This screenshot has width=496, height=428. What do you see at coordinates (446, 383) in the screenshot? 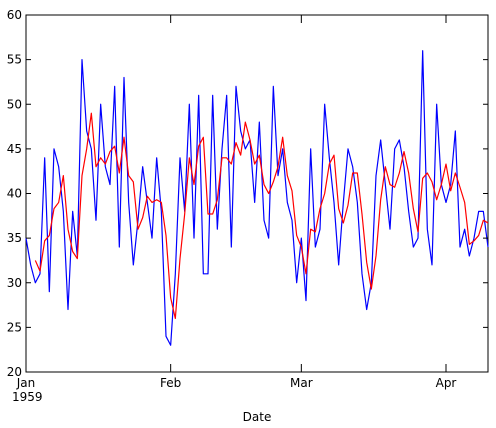
I see `x-tick-label: Apr` at bounding box center [446, 383].